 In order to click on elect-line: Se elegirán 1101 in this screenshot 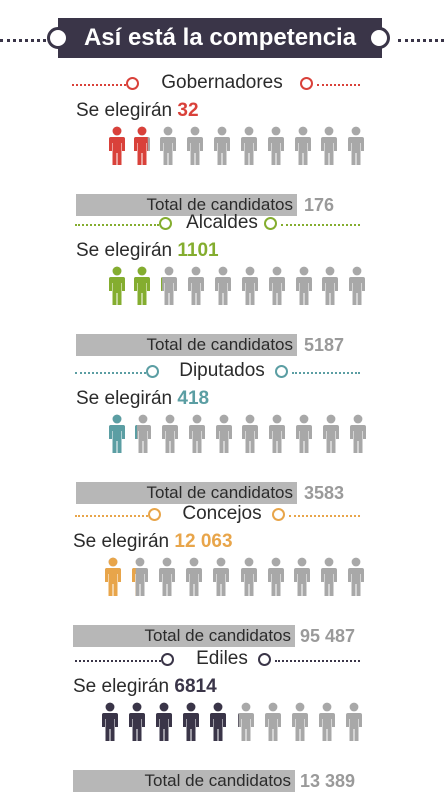, I will do `click(147, 251)`.